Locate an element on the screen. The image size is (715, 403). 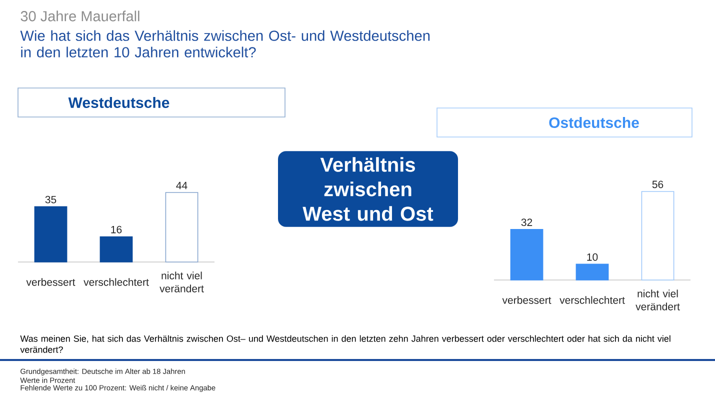
data-label: 56 is located at coordinates (658, 184).